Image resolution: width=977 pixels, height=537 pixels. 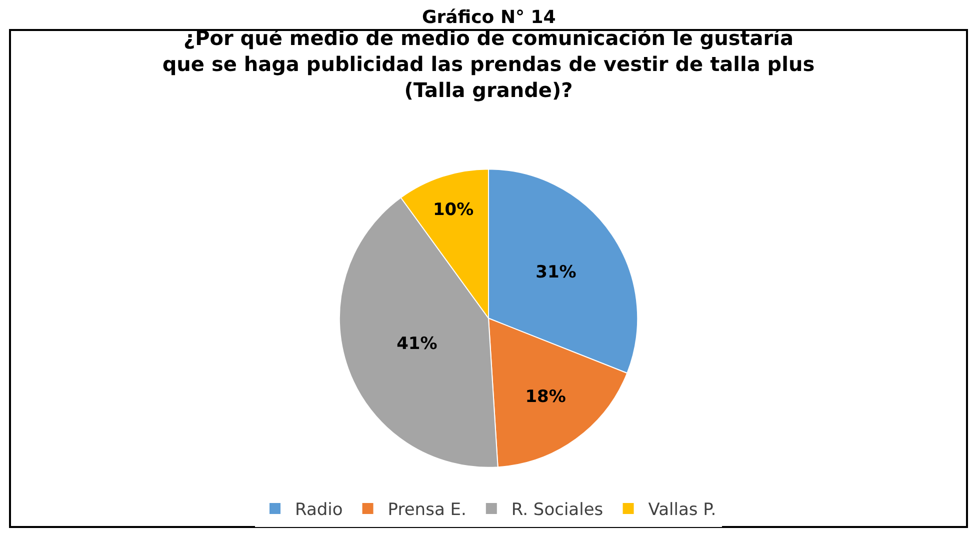 I want to click on legend-label: Vallas P., so click(x=682, y=510).